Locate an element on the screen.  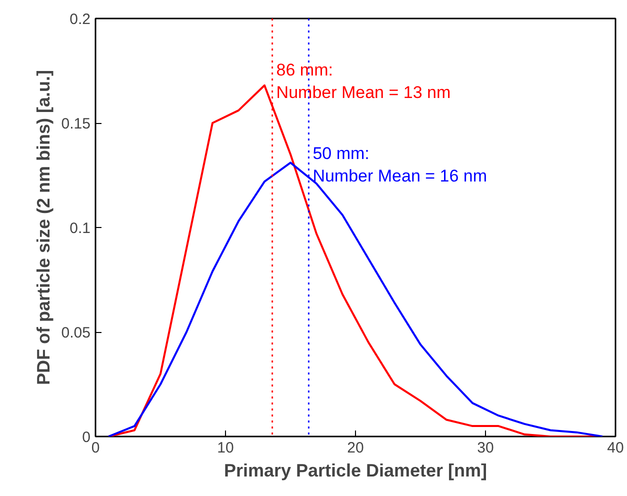
annotation: 50 mm: Number Mean = 16 nm is located at coordinates (400, 165).